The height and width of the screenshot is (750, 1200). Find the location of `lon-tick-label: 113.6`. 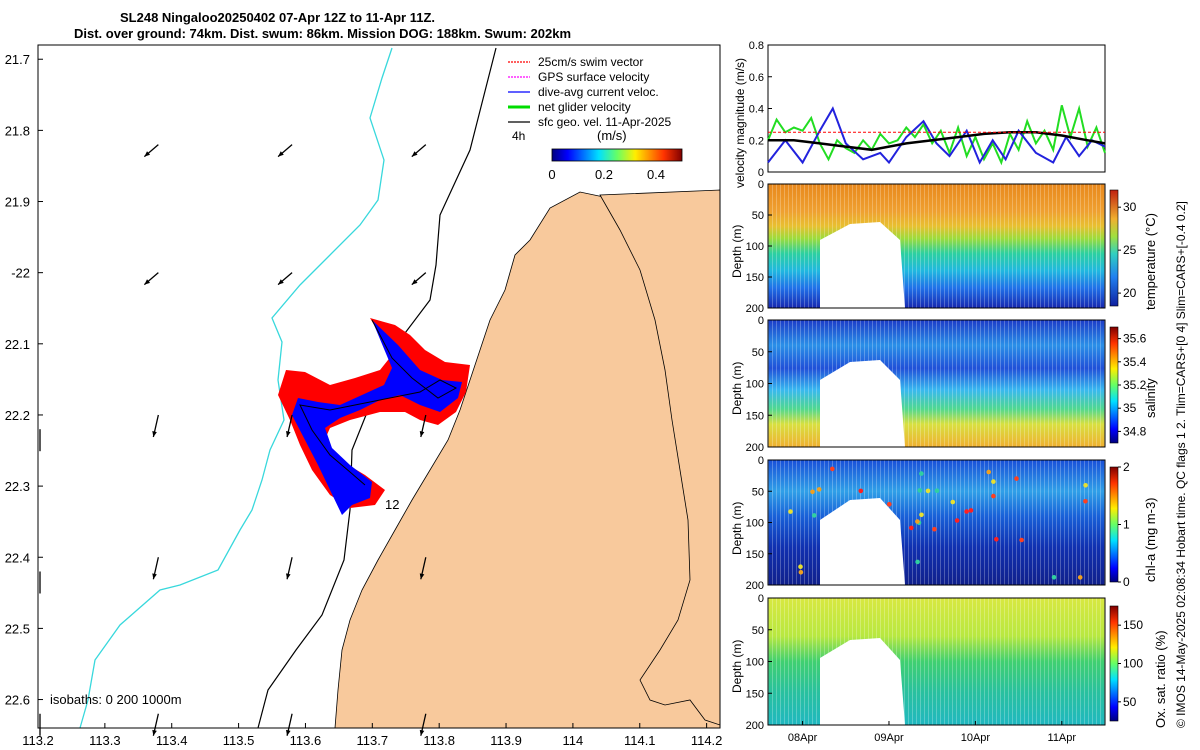

lon-tick-label: 113.6 is located at coordinates (306, 740).